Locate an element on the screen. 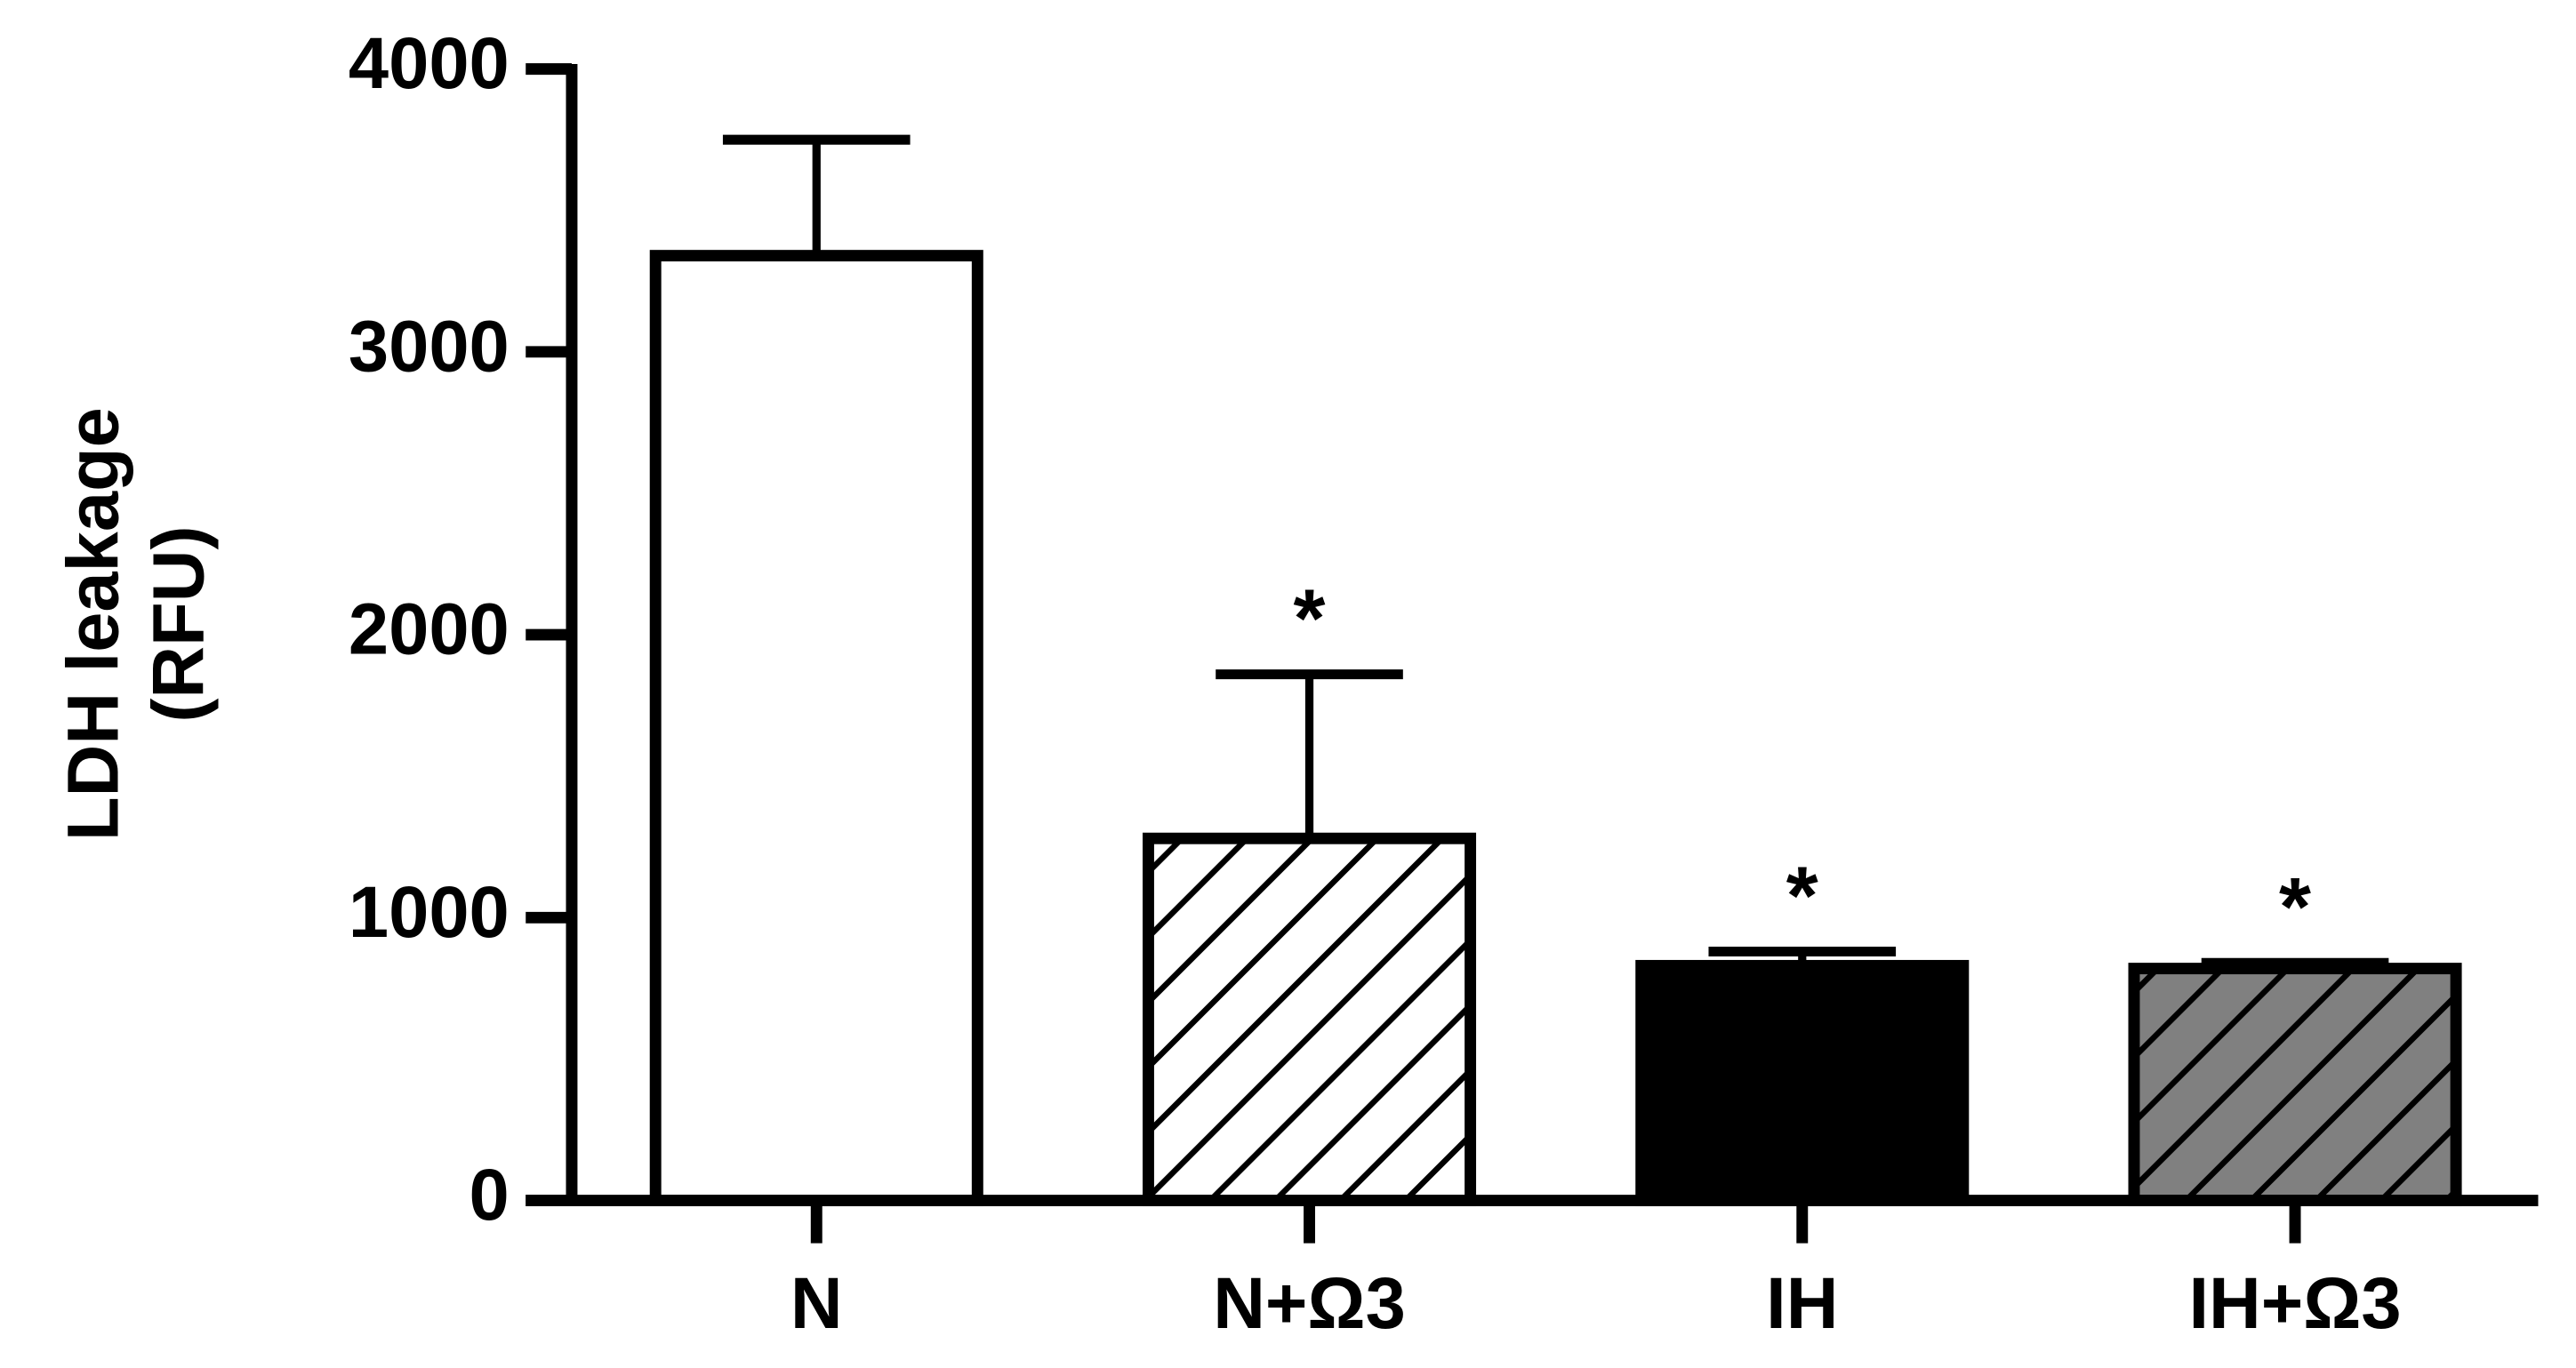  y-tick-label: 0 is located at coordinates (489, 1195).